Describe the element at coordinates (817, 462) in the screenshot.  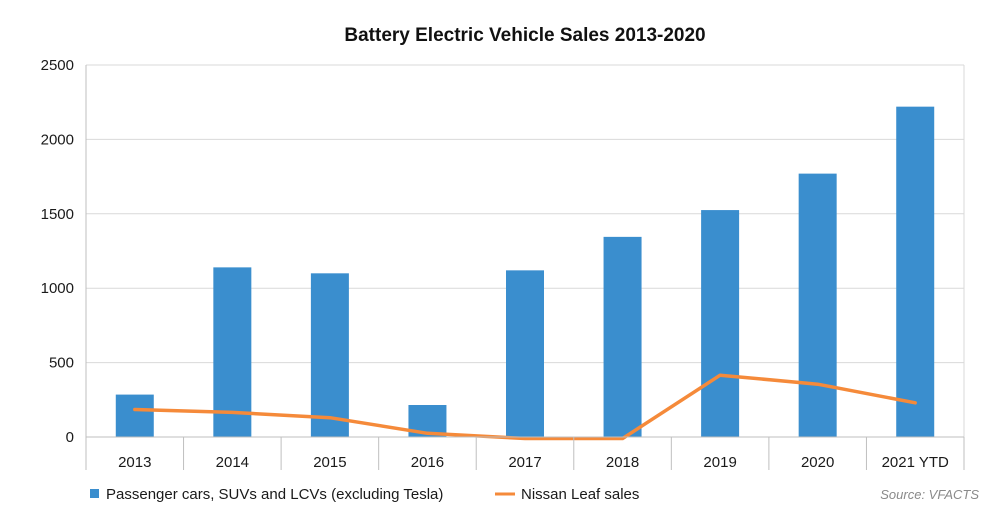
I see `x-tick-label: 2020` at that location.